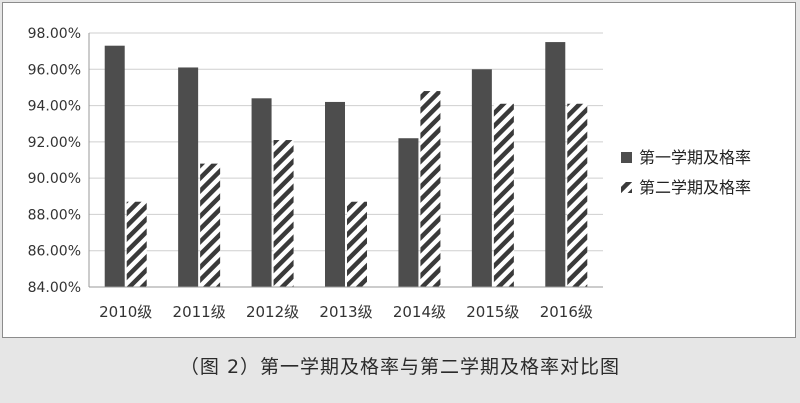 The width and height of the screenshot is (800, 403). Describe the element at coordinates (54, 252) in the screenshot. I see `y-tick-label: 86.00%` at that location.